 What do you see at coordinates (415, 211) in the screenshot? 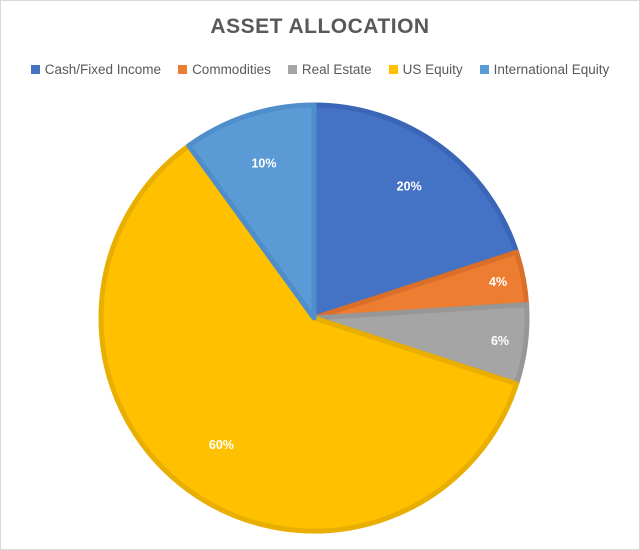
I see `pie-slice-cash-fixed-income` at bounding box center [415, 211].